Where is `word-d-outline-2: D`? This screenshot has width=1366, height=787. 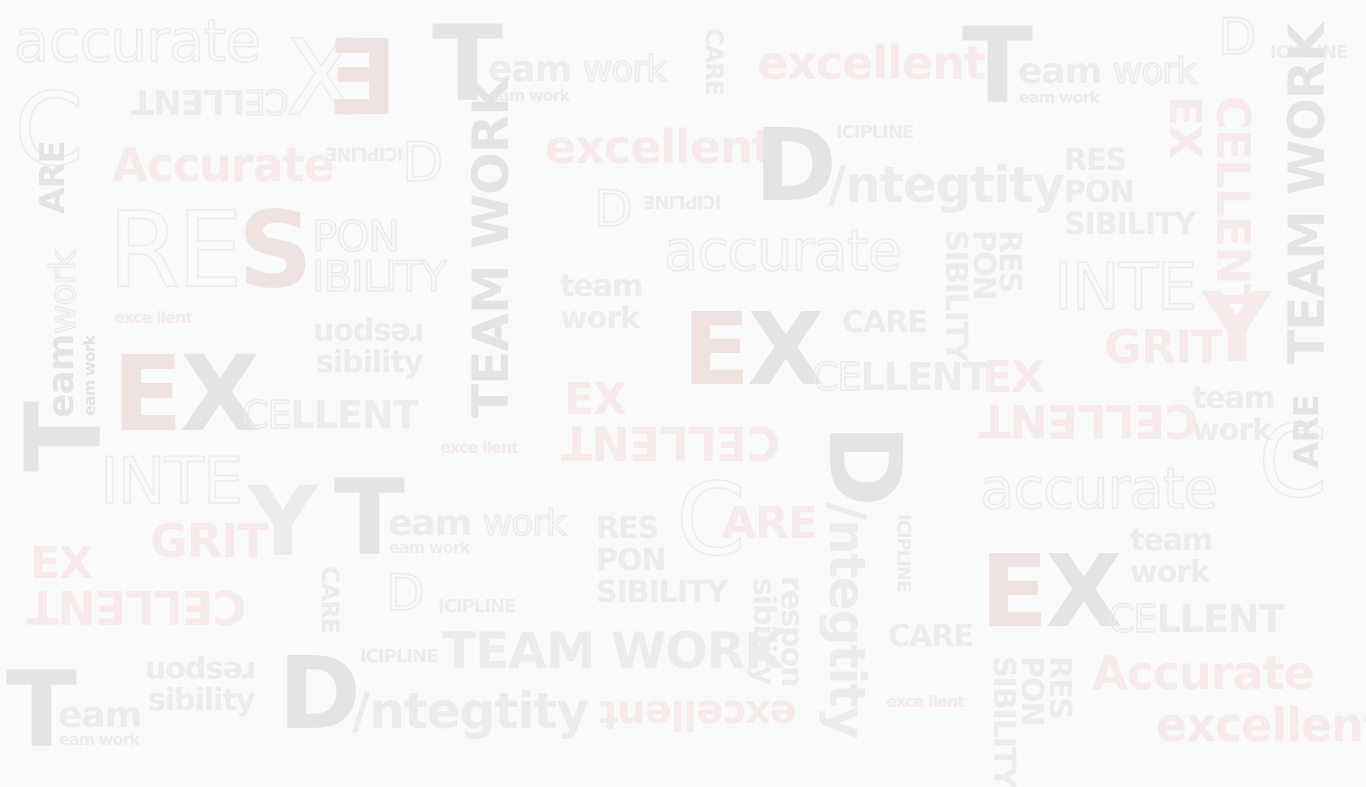 word-d-outline-2: D is located at coordinates (422, 162).